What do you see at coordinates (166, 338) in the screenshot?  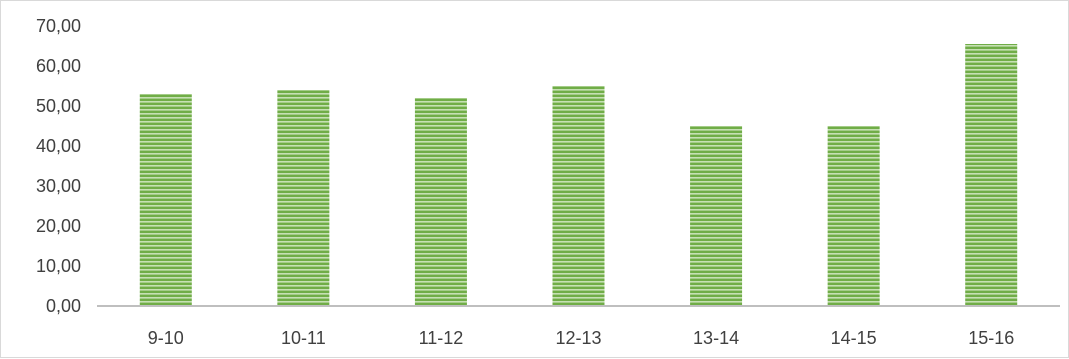 I see `x-tick-label: 9-10` at bounding box center [166, 338].